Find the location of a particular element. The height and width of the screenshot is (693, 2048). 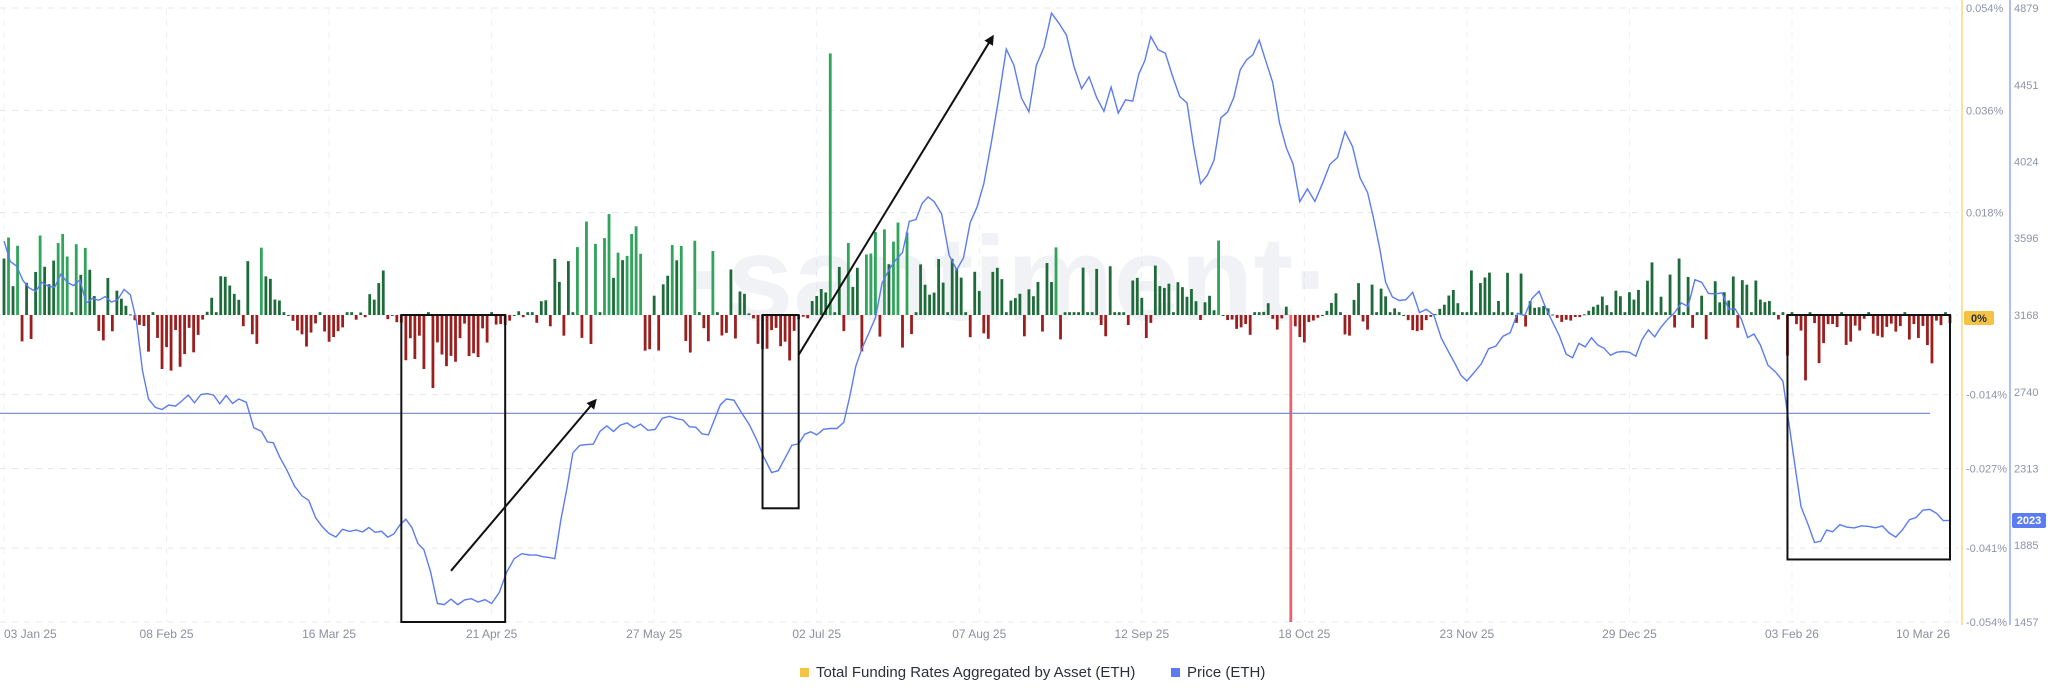

left-tick-label: -0.014% is located at coordinates (1986, 396).